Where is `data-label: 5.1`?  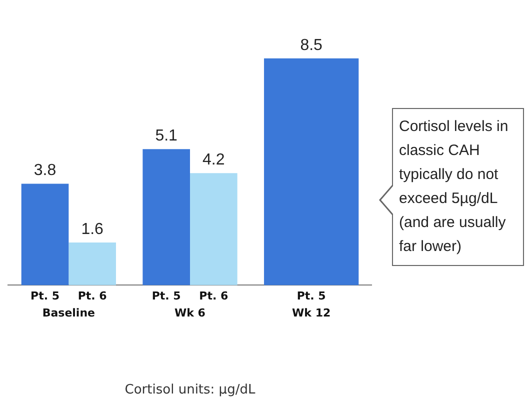
data-label: 5.1 is located at coordinates (166, 135).